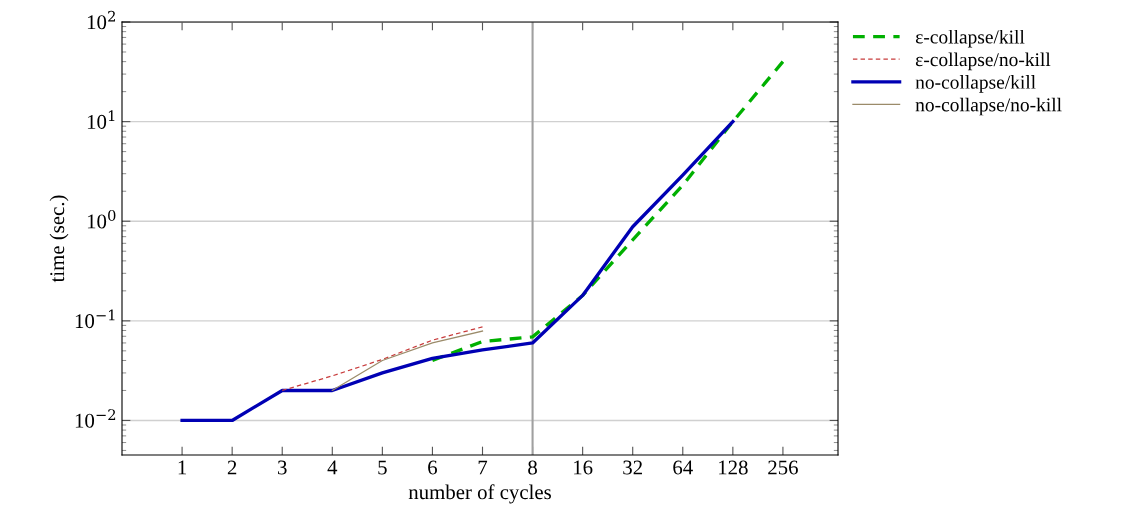 This screenshot has height=531, width=1138. Describe the element at coordinates (182, 467) in the screenshot. I see `x-tick-label: 1` at that location.